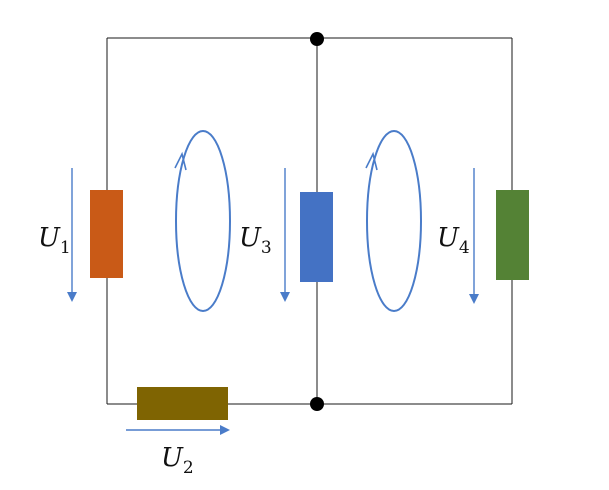 The width and height of the screenshot is (609, 490). What do you see at coordinates (464, 248) in the screenshot?
I see `label-u4-sub: 4` at bounding box center [464, 248].